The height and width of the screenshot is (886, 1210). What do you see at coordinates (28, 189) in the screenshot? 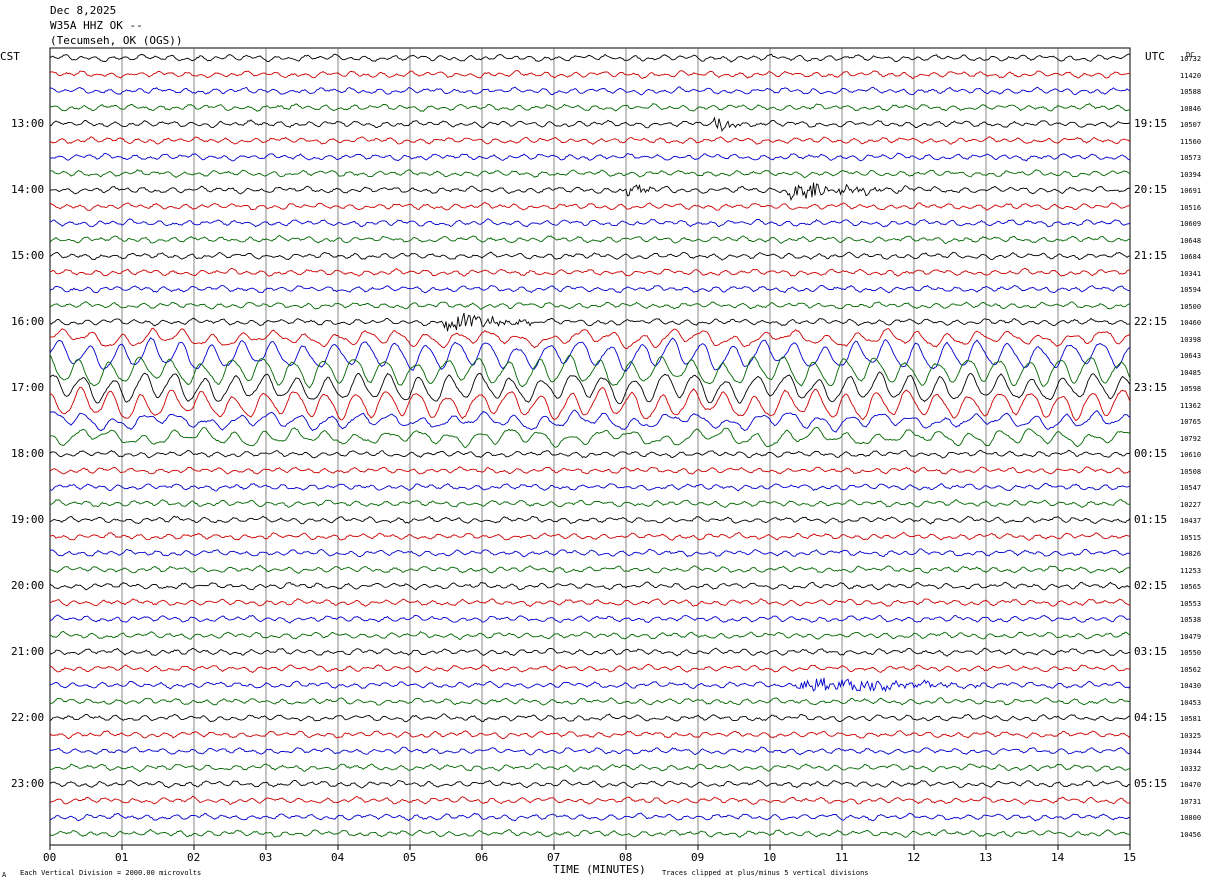
I see `cst-time-label: 14:00` at bounding box center [28, 189].